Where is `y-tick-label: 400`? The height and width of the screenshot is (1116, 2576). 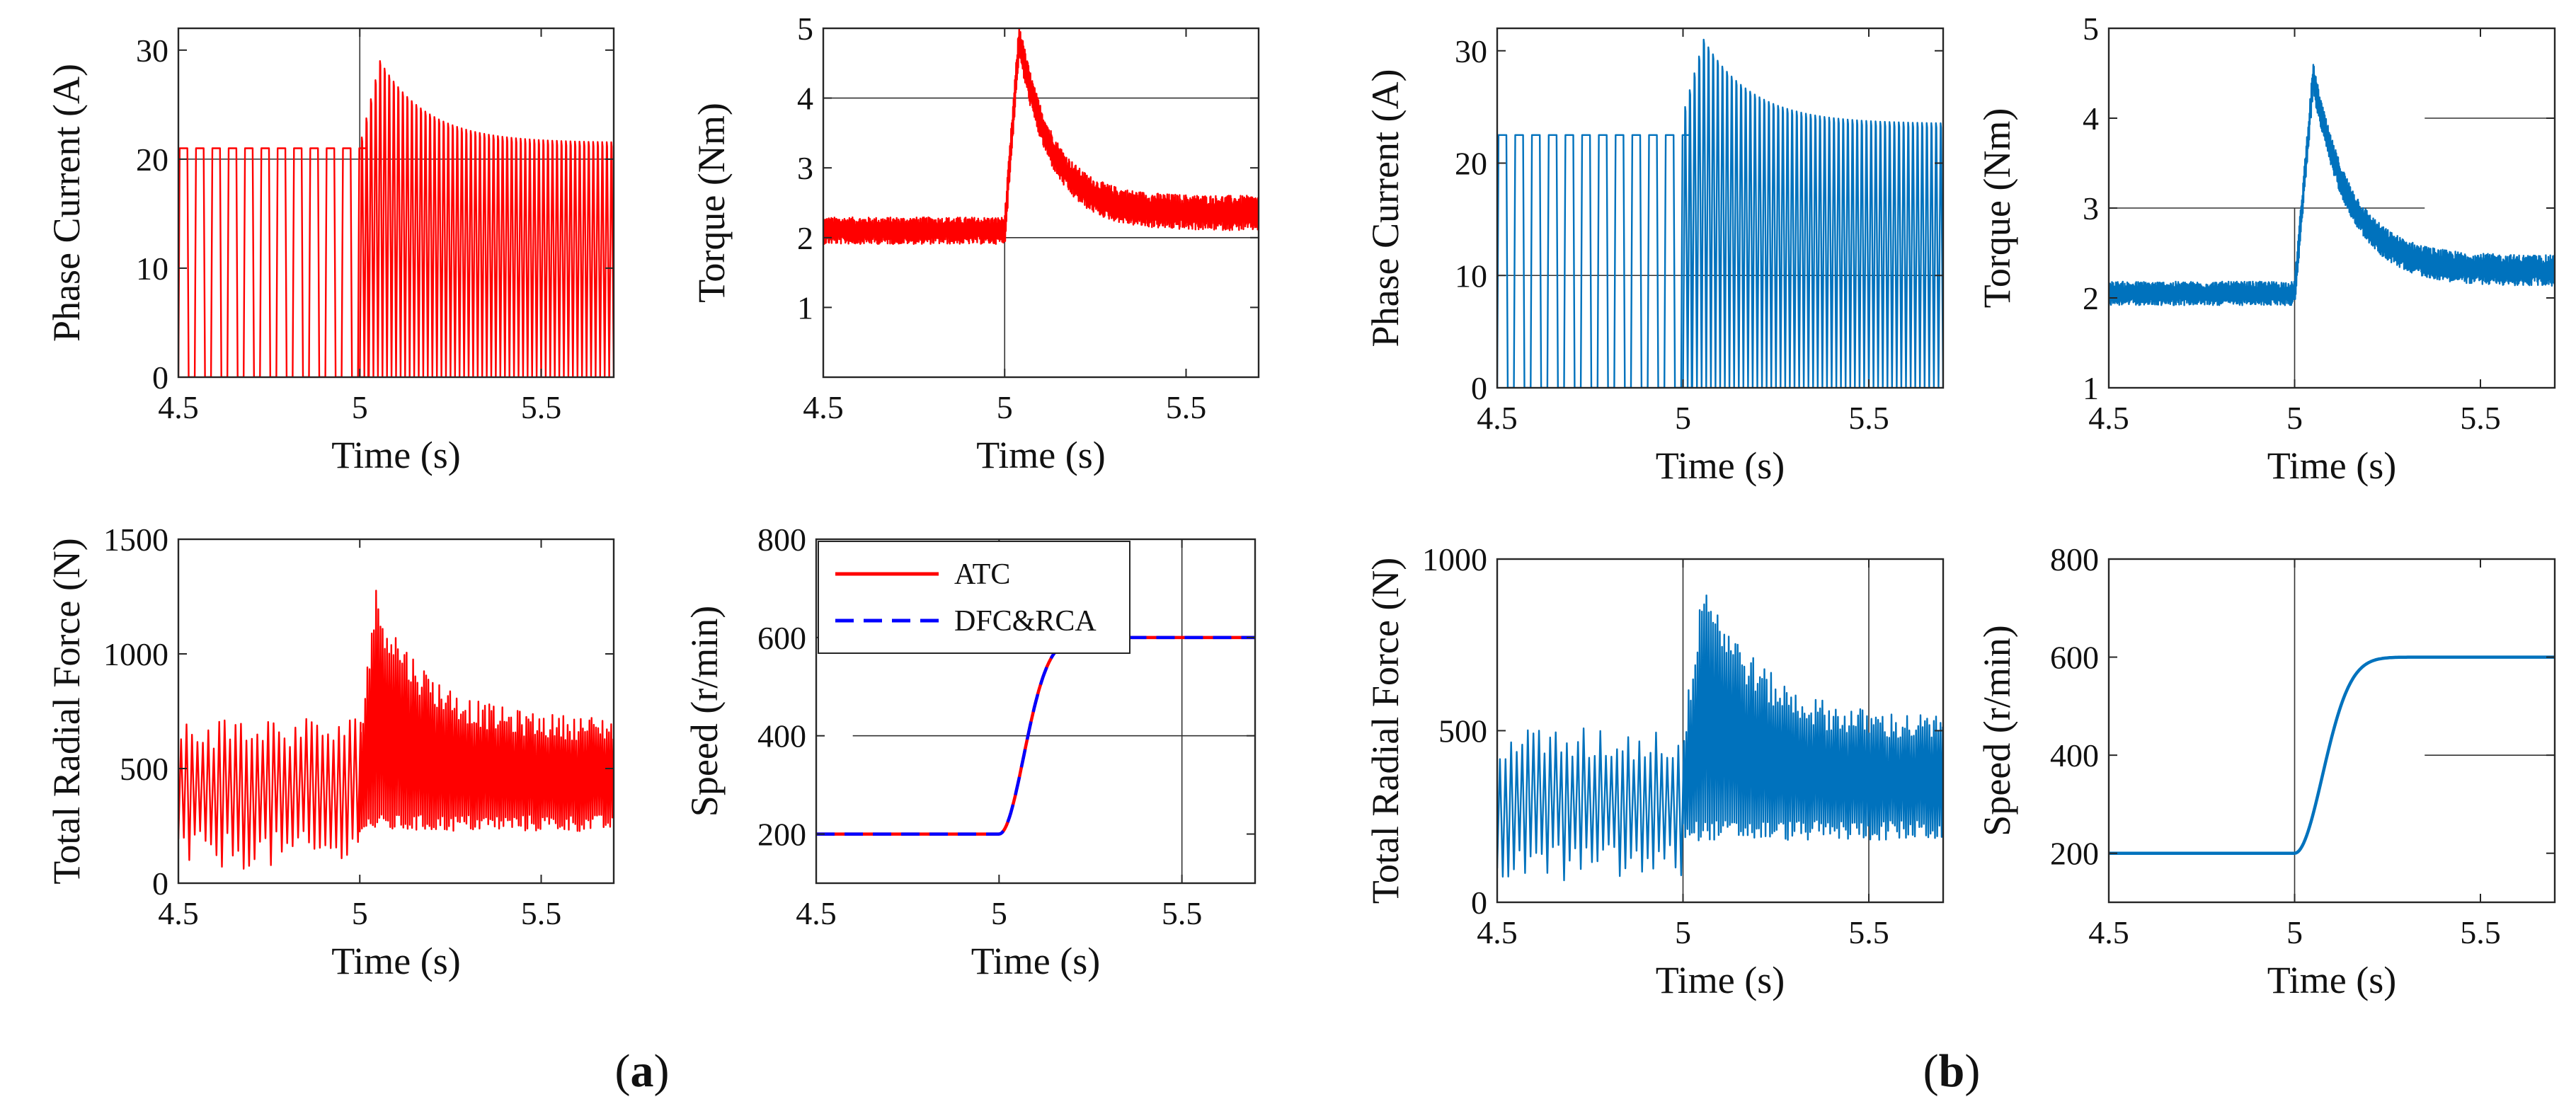
y-tick-label: 400 is located at coordinates (781, 736).